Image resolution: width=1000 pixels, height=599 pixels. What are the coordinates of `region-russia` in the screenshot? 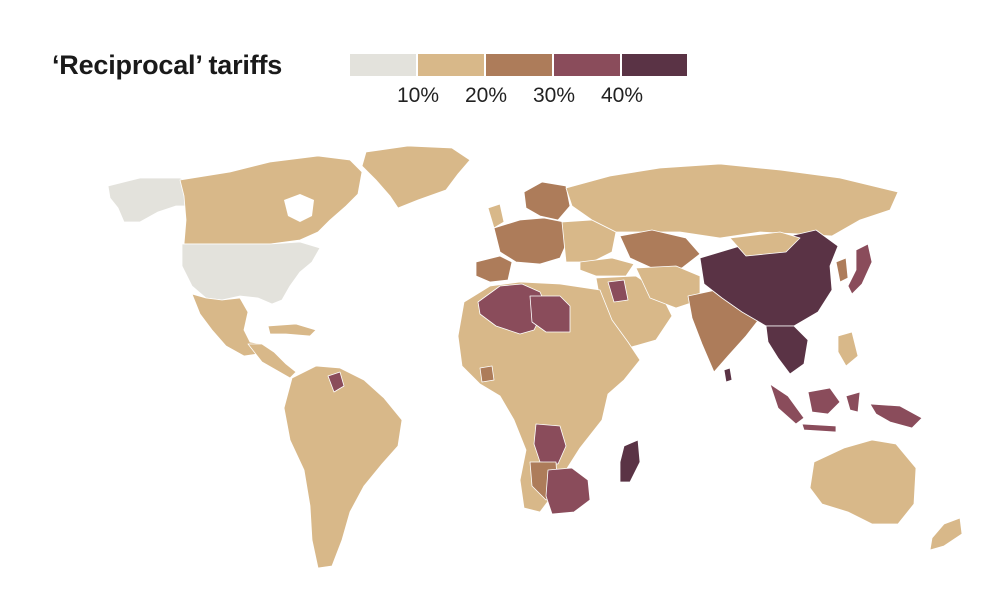 It's located at (732, 201).